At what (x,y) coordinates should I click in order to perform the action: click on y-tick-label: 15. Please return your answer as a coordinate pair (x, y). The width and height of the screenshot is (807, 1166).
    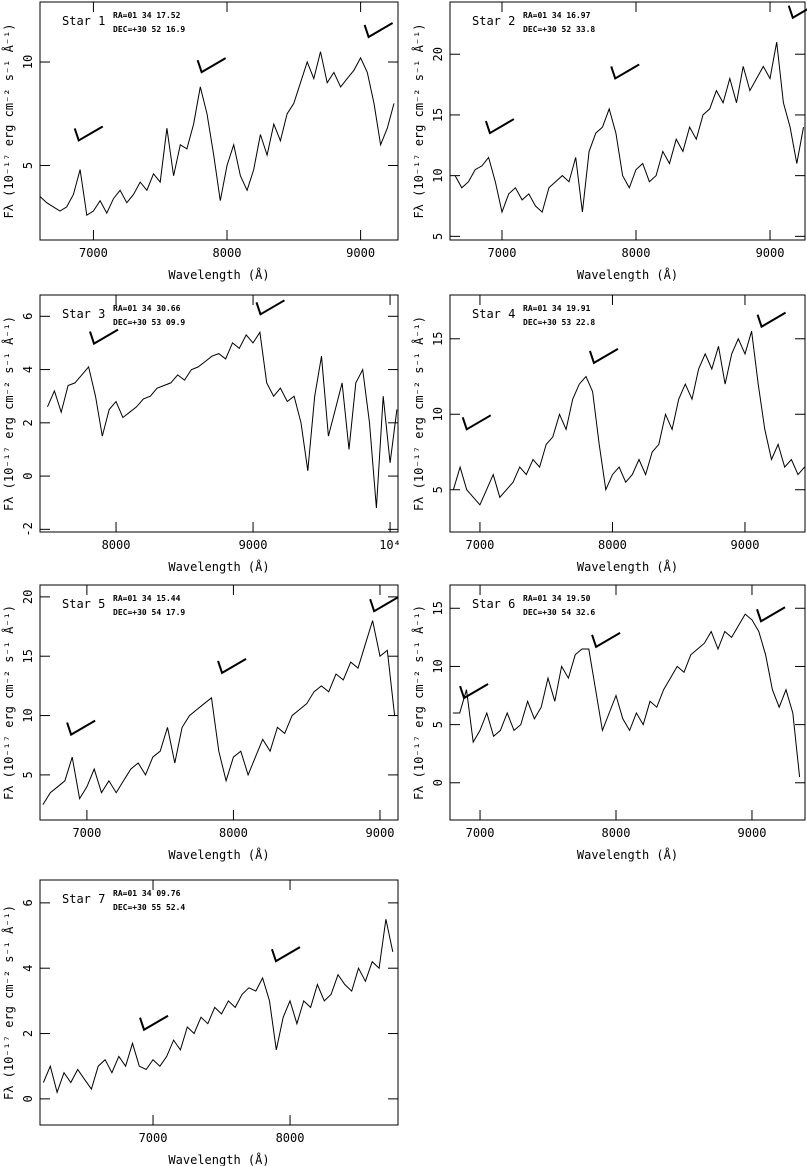
    Looking at the image, I should click on (438, 339).